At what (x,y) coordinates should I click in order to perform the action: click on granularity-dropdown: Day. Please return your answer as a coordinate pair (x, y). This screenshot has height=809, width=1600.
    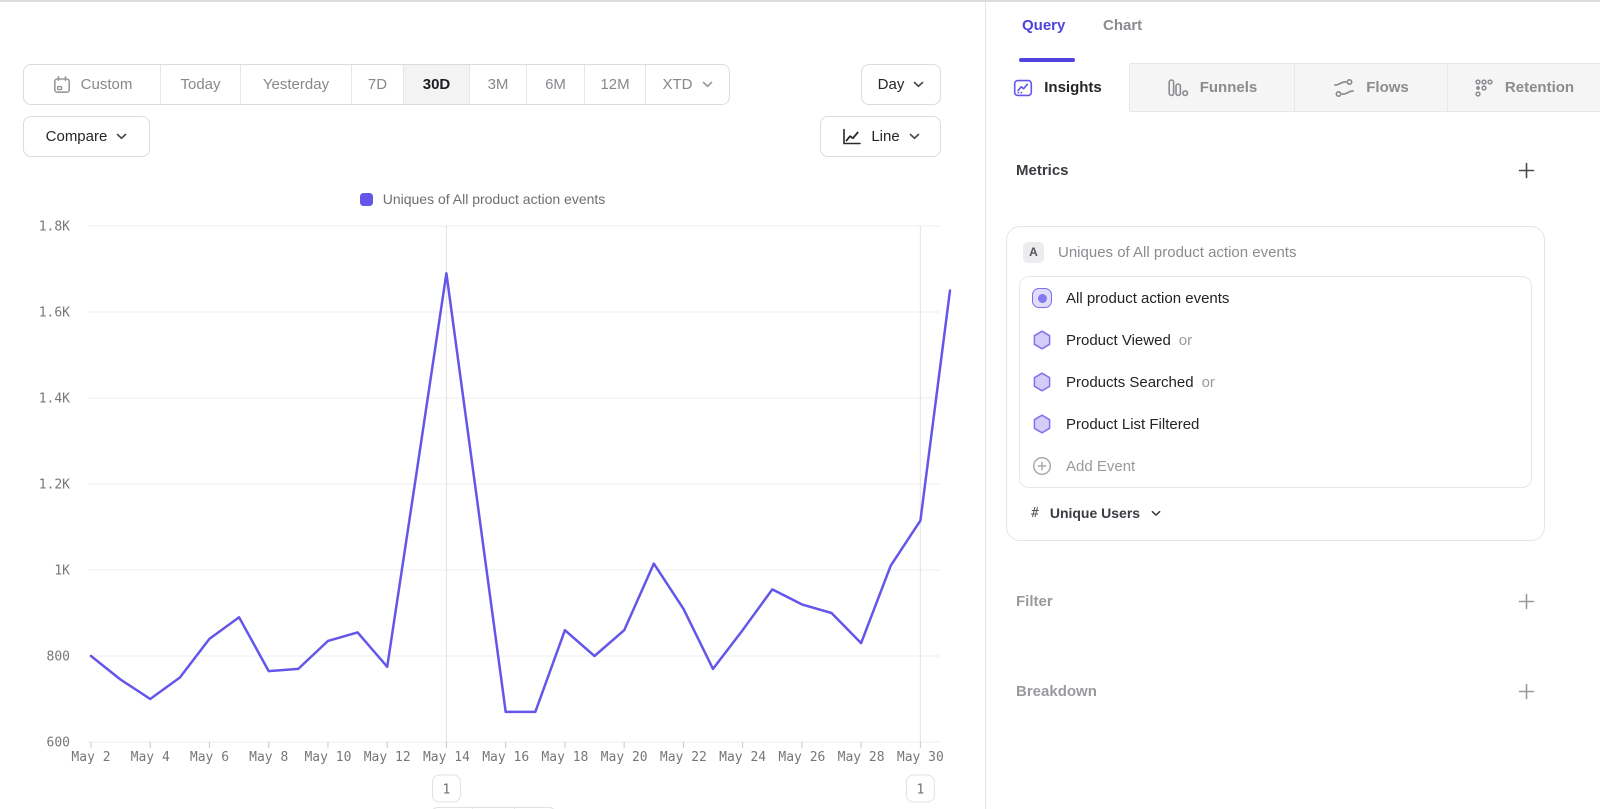
    Looking at the image, I should click on (901, 84).